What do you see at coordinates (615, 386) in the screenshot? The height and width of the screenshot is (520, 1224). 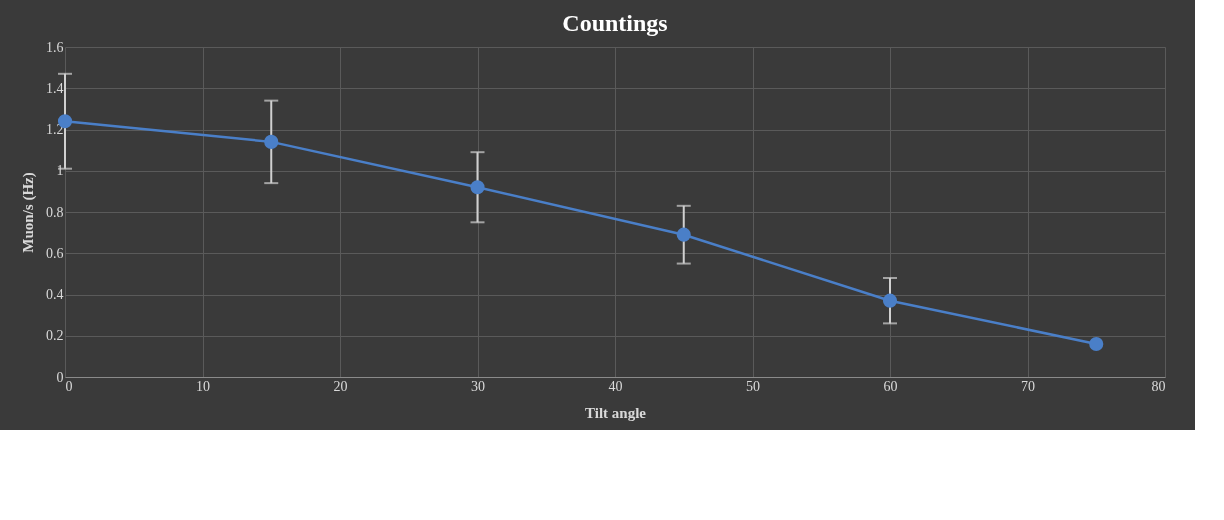 I see `x-tick-label: 40` at bounding box center [615, 386].